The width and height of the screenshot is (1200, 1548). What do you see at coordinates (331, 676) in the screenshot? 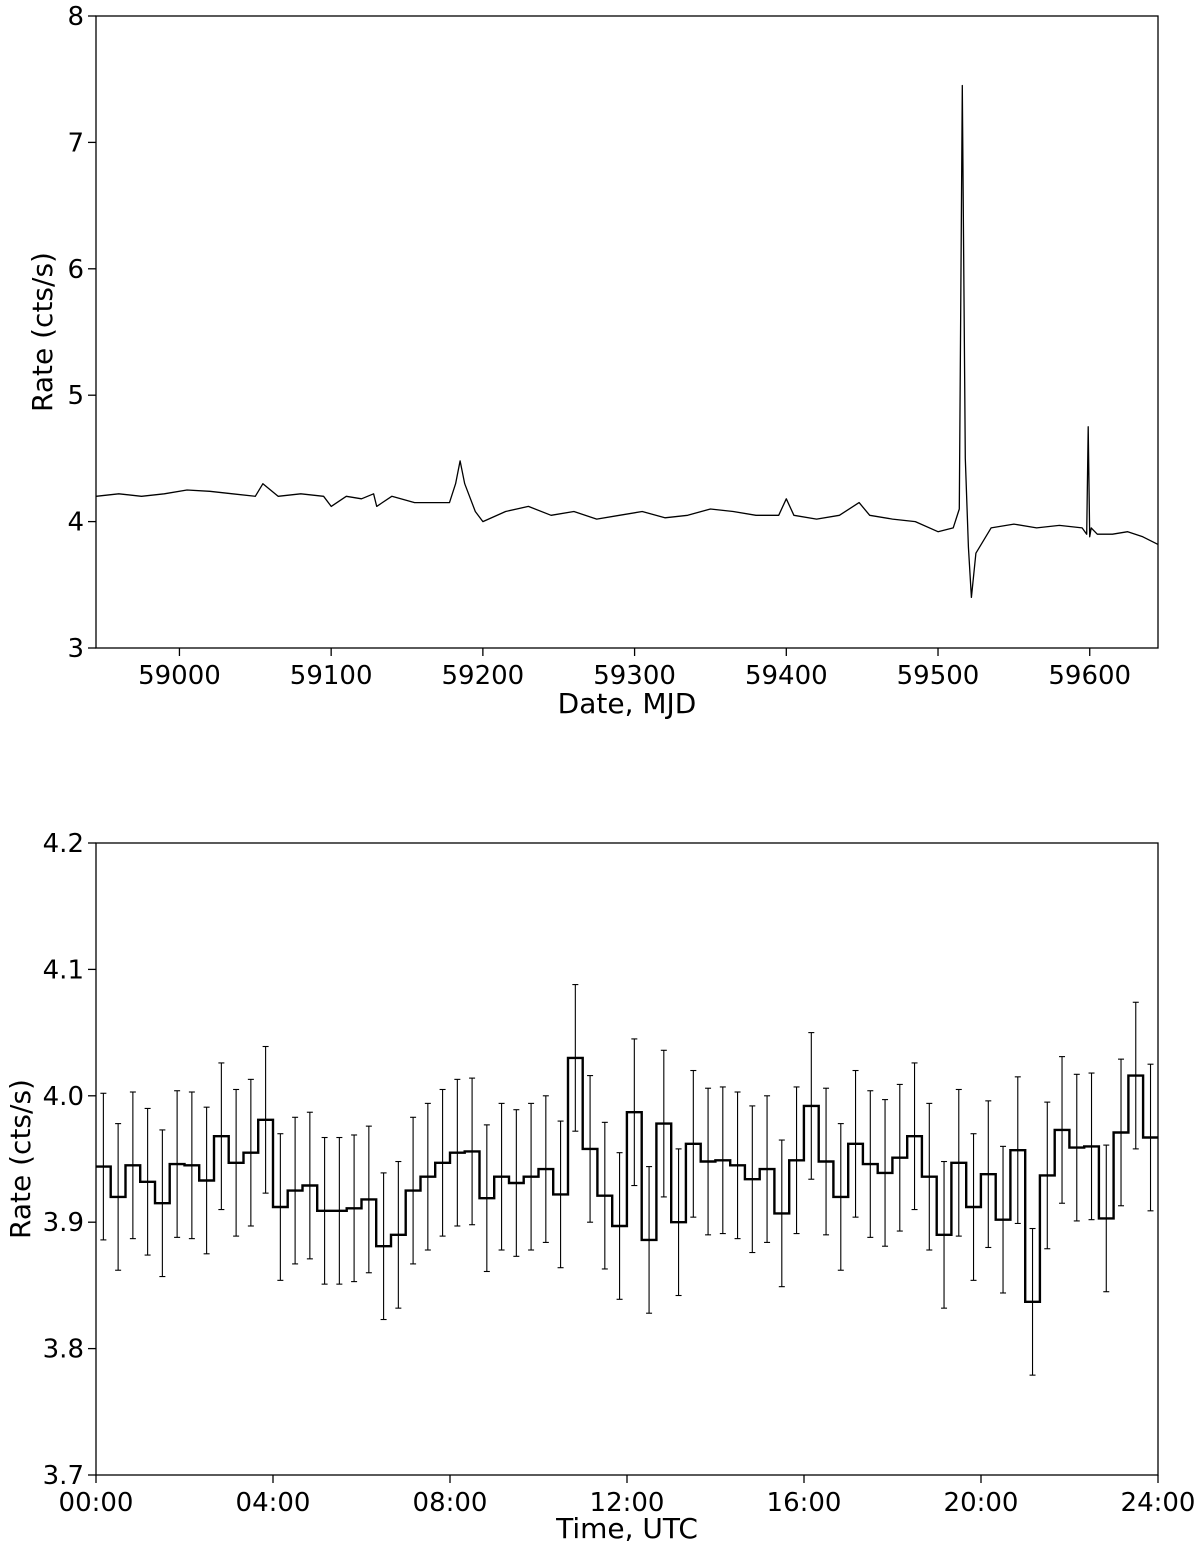
I see `x-tick-label: 59100` at bounding box center [331, 676].